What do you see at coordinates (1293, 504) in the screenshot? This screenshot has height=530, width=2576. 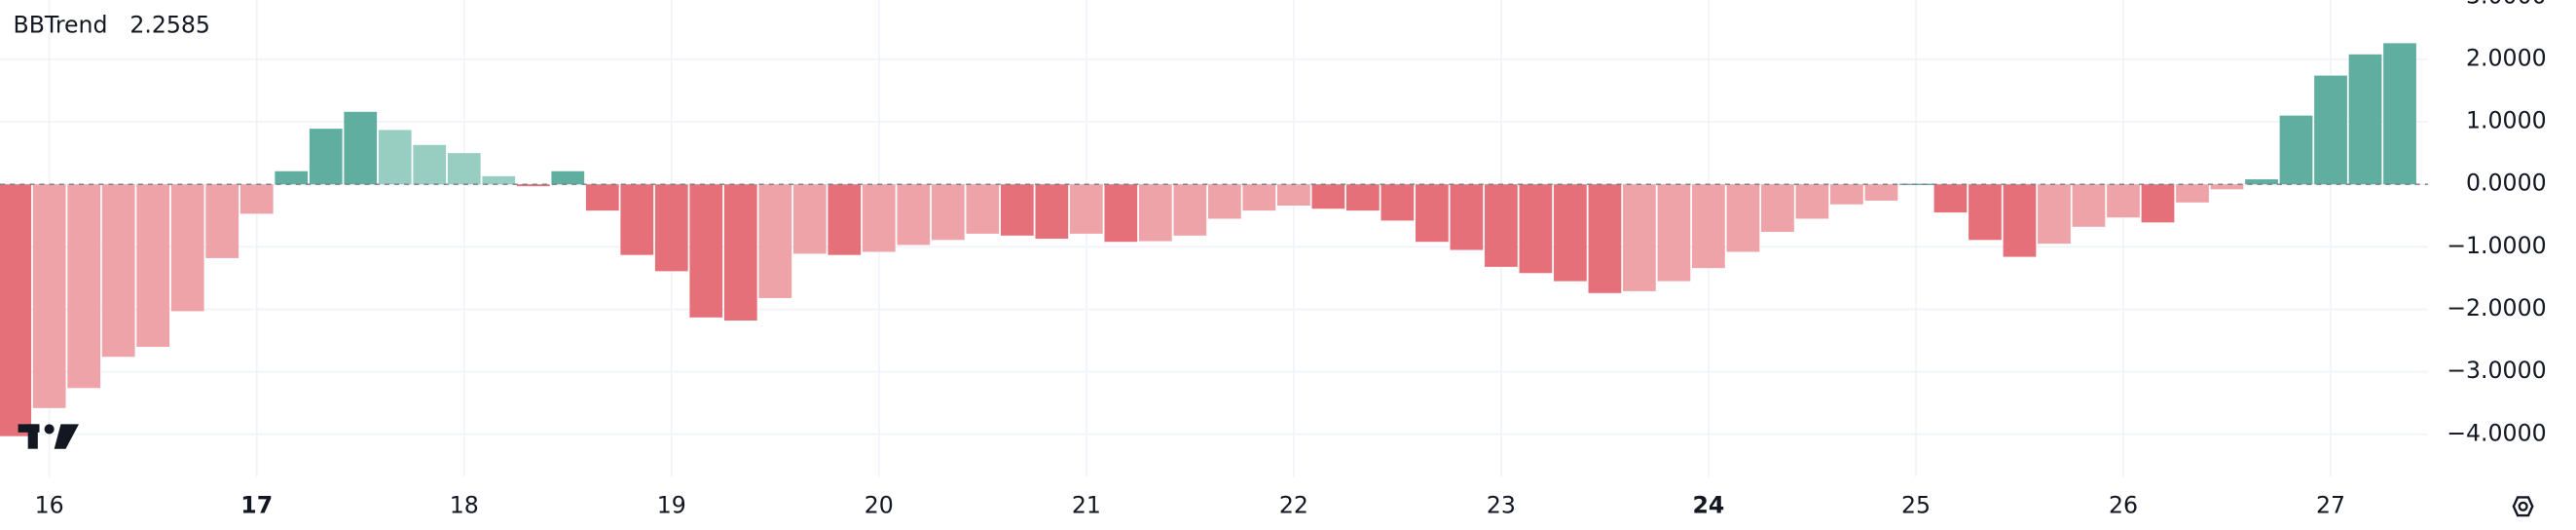 I see `x-tick-label: 22` at bounding box center [1293, 504].